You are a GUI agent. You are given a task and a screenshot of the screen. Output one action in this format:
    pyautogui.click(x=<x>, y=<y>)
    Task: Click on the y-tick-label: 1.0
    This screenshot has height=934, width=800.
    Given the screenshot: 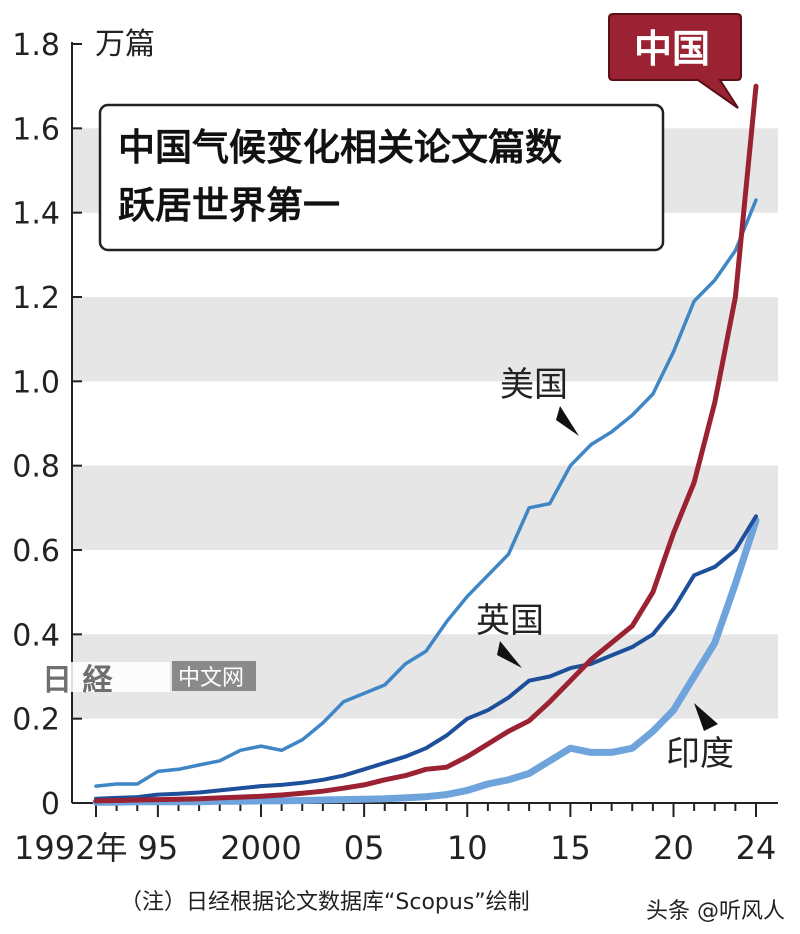 What is the action you would take?
    pyautogui.click(x=36, y=382)
    